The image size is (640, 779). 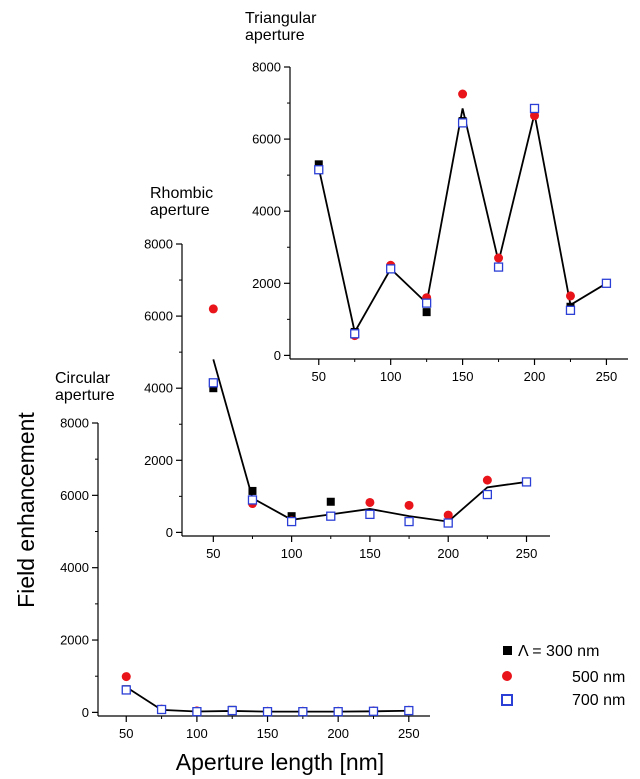 What do you see at coordinates (83, 378) in the screenshot?
I see `panel-title-circular-line-1: Circular` at bounding box center [83, 378].